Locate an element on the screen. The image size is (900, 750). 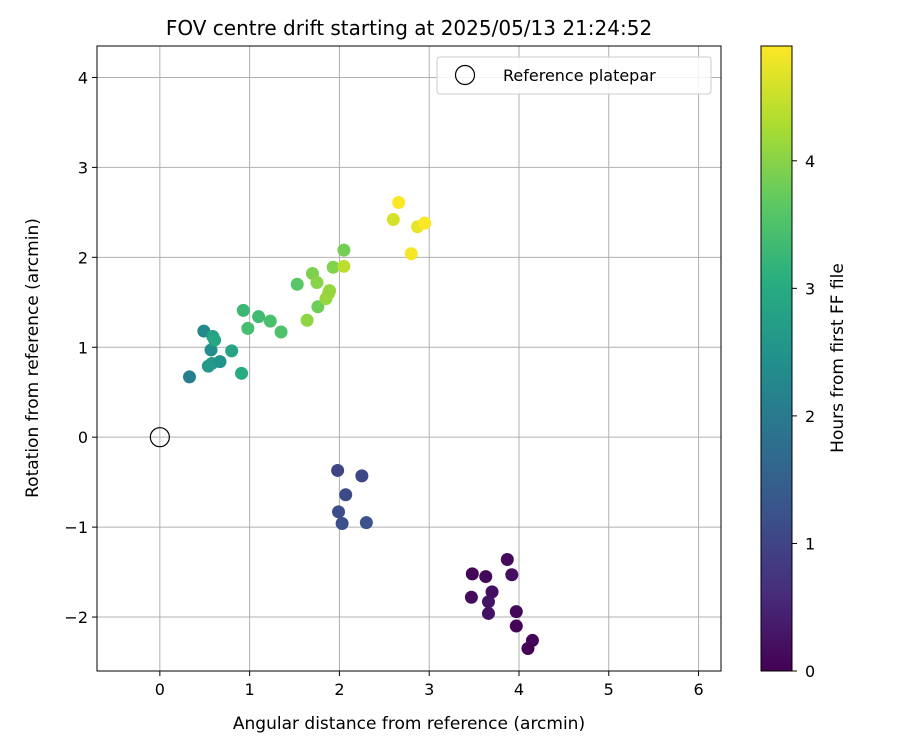
colorbar-scale is located at coordinates (776, 358).